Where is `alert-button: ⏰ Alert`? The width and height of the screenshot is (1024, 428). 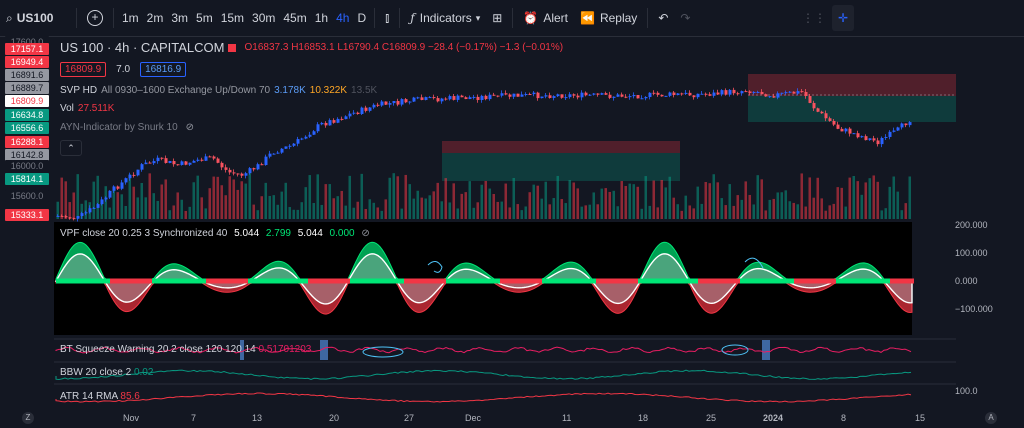 alert-button: ⏰ Alert is located at coordinates (545, 18).